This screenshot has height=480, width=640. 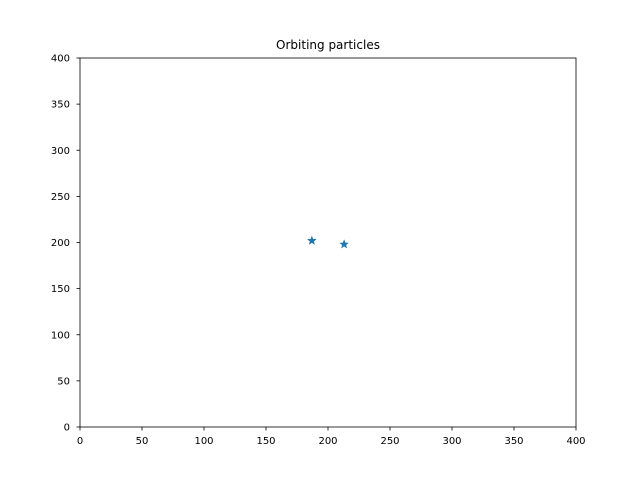 I want to click on y-tick-label: 350, so click(x=60, y=105).